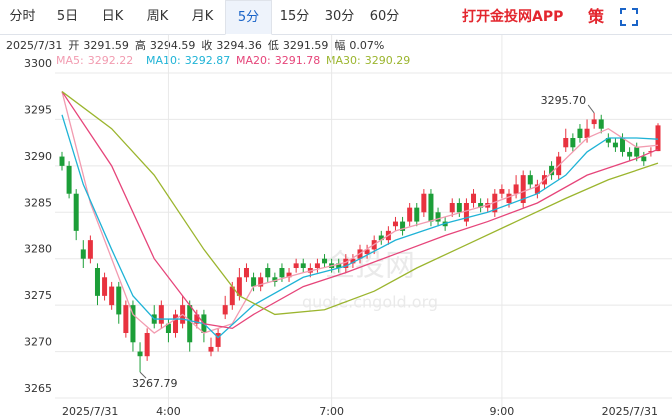  Describe the element at coordinates (38, 249) in the screenshot. I see `y-tick-label: 3280` at that location.